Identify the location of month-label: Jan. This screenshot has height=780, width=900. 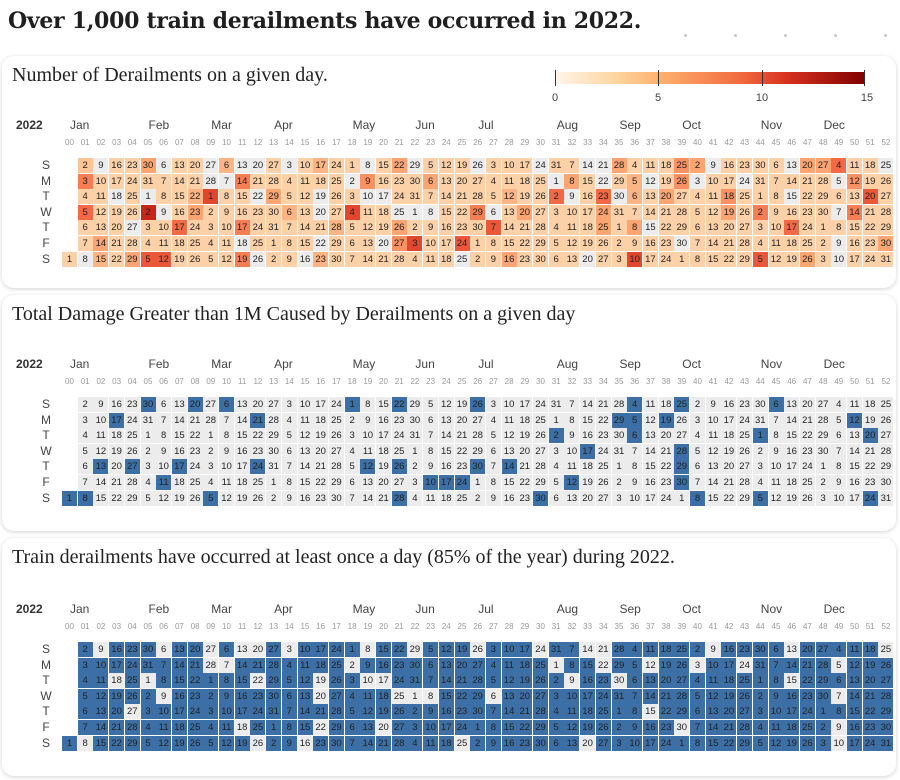
(80, 609).